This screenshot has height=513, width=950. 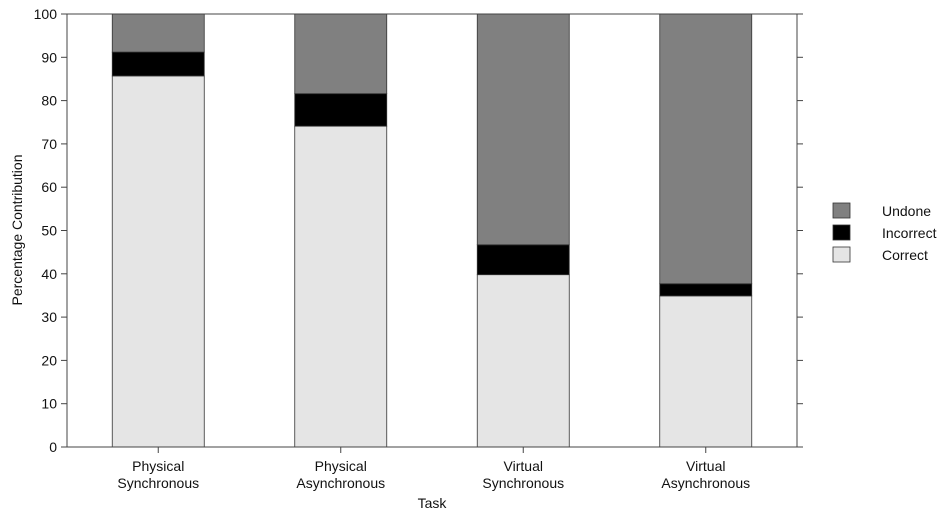 I want to click on legend: Undone Incorrect Correct, so click(x=884, y=232).